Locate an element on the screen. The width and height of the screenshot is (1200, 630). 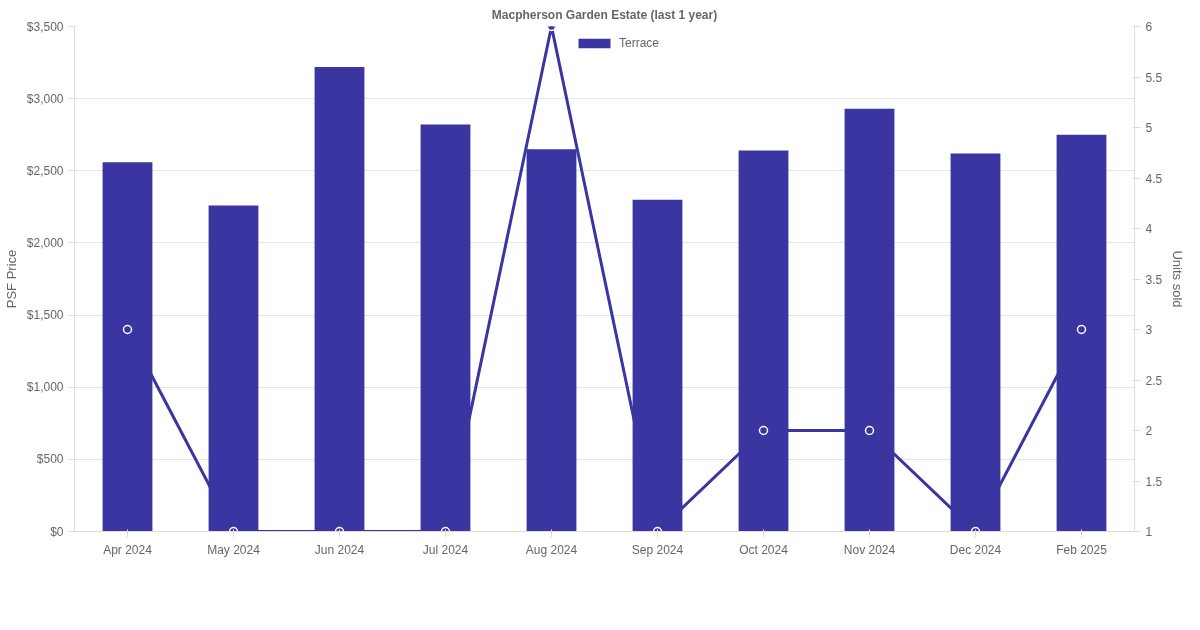
y2-tick-label: 3.5 is located at coordinates (1154, 279).